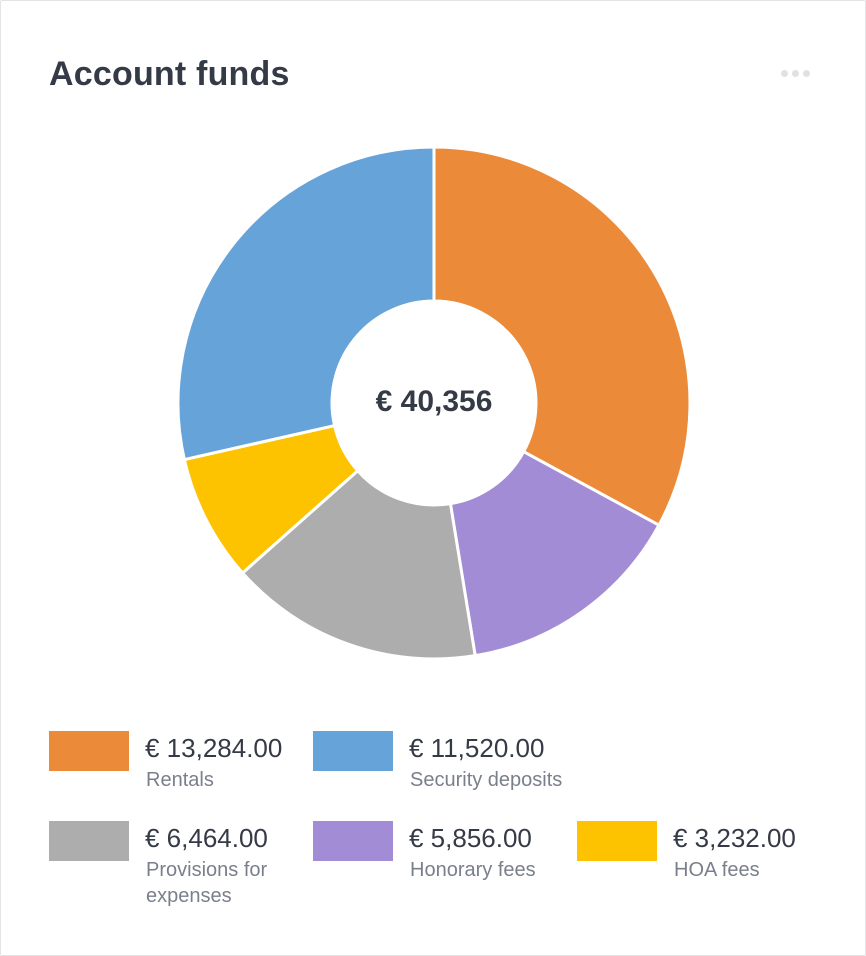 This screenshot has width=866, height=956. I want to click on donut-slice-honorary-fees, so click(554, 554).